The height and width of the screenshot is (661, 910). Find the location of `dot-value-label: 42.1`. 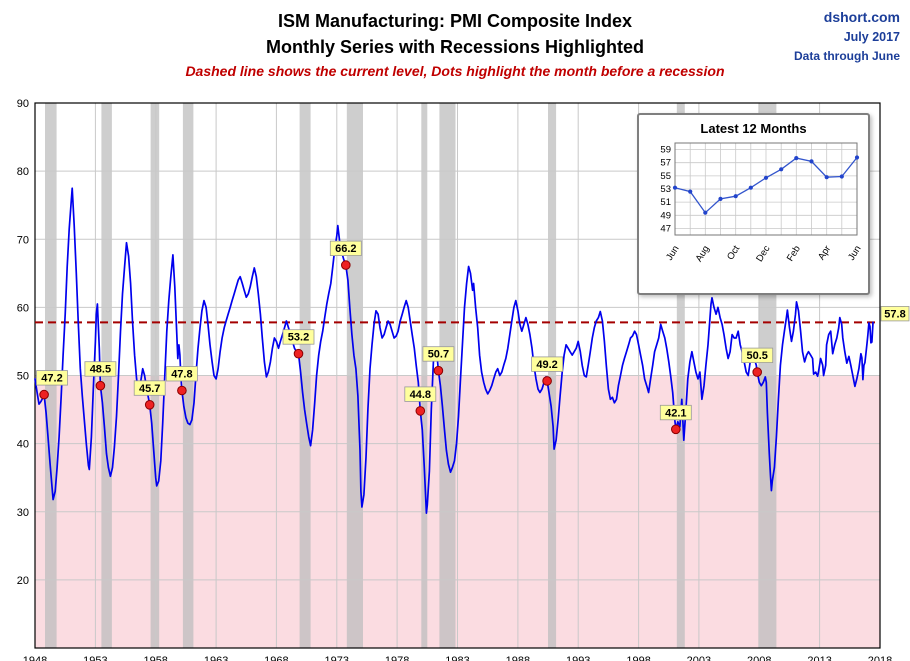

dot-value-label: 42.1 is located at coordinates (675, 413).